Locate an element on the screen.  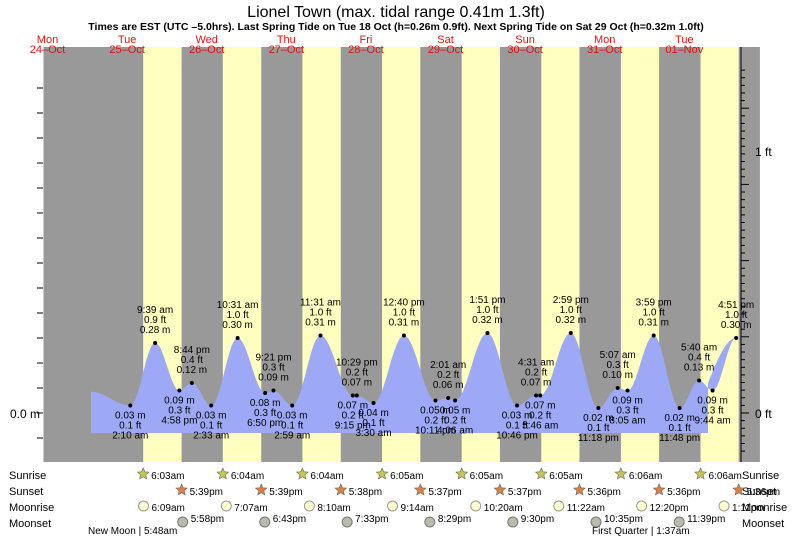
row-label-moonset-right: Moonset is located at coordinates (763, 524).